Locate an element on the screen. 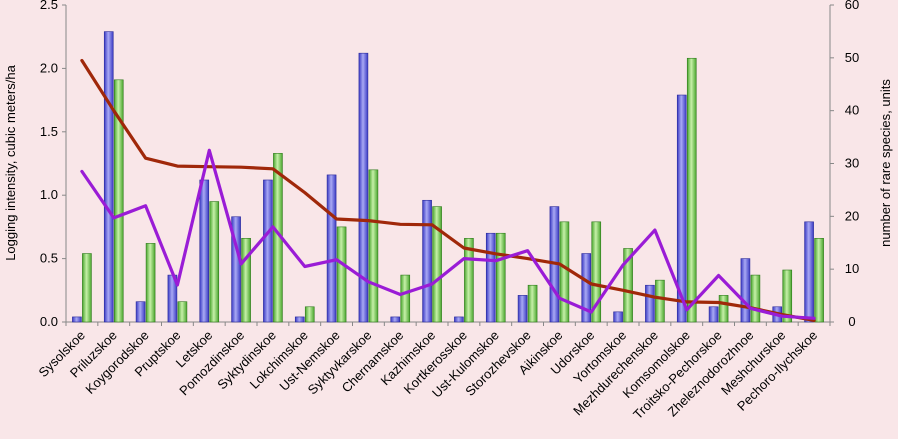 The width and height of the screenshot is (898, 439). y-tick-label: 1.0 is located at coordinates (49, 194).